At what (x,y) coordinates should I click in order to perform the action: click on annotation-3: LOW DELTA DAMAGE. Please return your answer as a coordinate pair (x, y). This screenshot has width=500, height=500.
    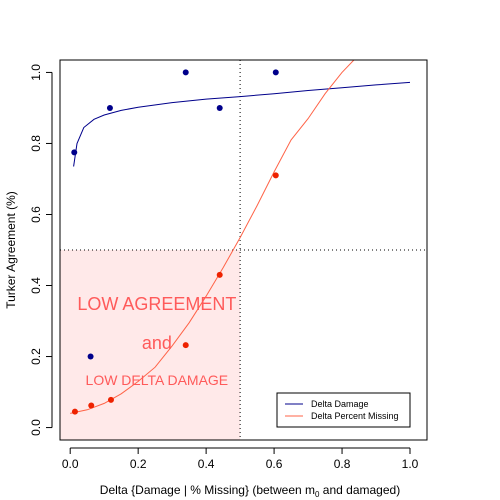
    Looking at the image, I should click on (157, 380).